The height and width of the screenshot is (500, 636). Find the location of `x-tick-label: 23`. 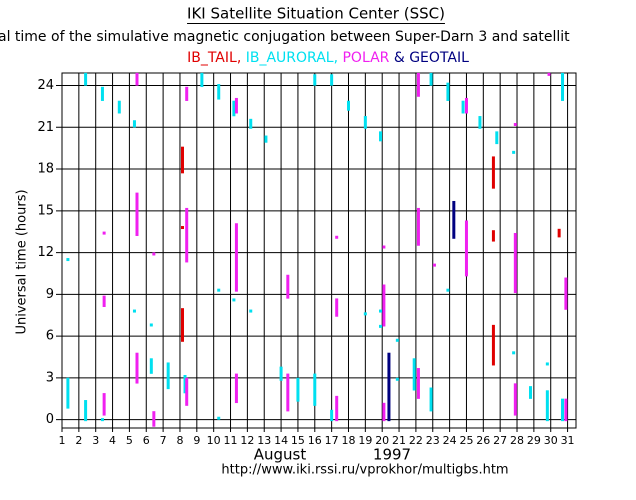

x-tick-label: 23 is located at coordinates (433, 440).